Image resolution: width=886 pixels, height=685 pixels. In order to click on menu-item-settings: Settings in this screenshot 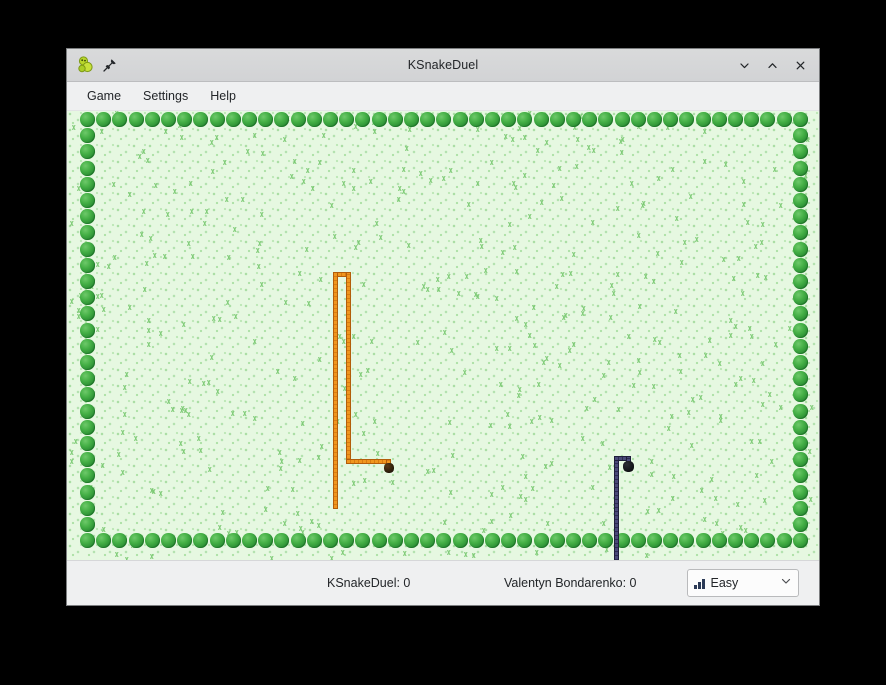, I will do `click(166, 96)`.